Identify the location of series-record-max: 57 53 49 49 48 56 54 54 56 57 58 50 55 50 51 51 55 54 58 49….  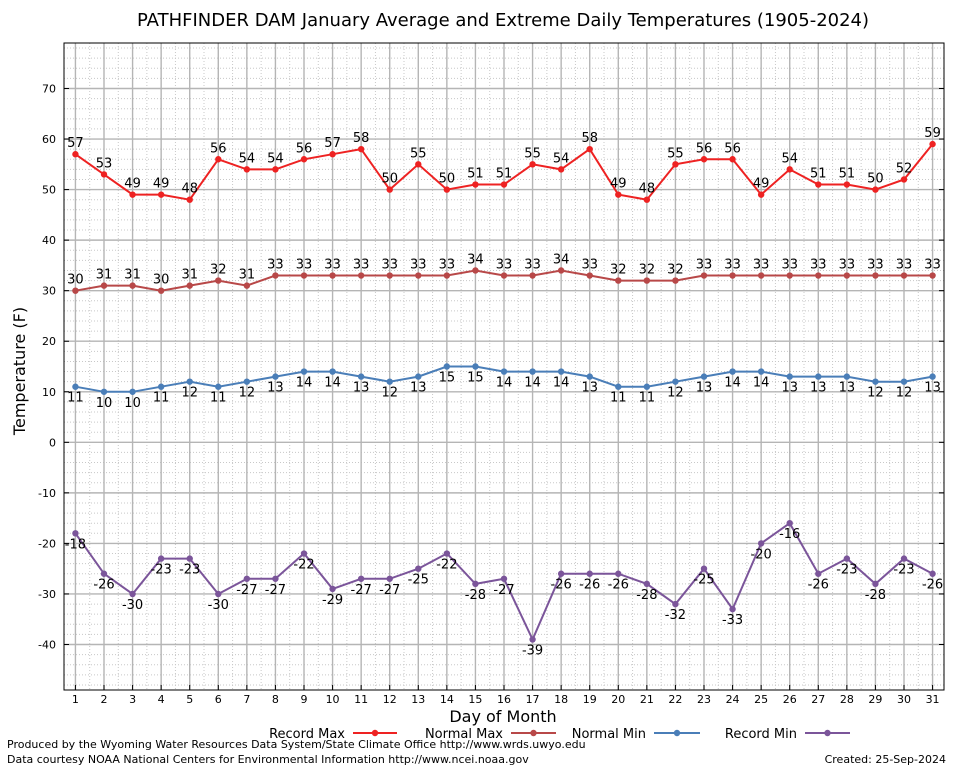
(504, 164).